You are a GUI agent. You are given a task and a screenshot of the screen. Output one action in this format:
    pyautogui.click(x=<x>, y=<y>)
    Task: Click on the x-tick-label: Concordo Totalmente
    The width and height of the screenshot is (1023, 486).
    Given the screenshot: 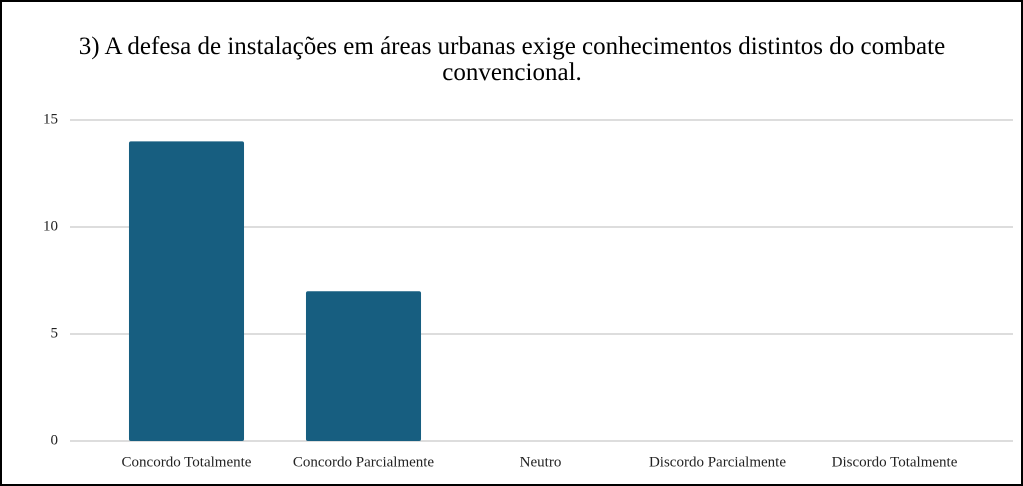 What is the action you would take?
    pyautogui.click(x=187, y=462)
    